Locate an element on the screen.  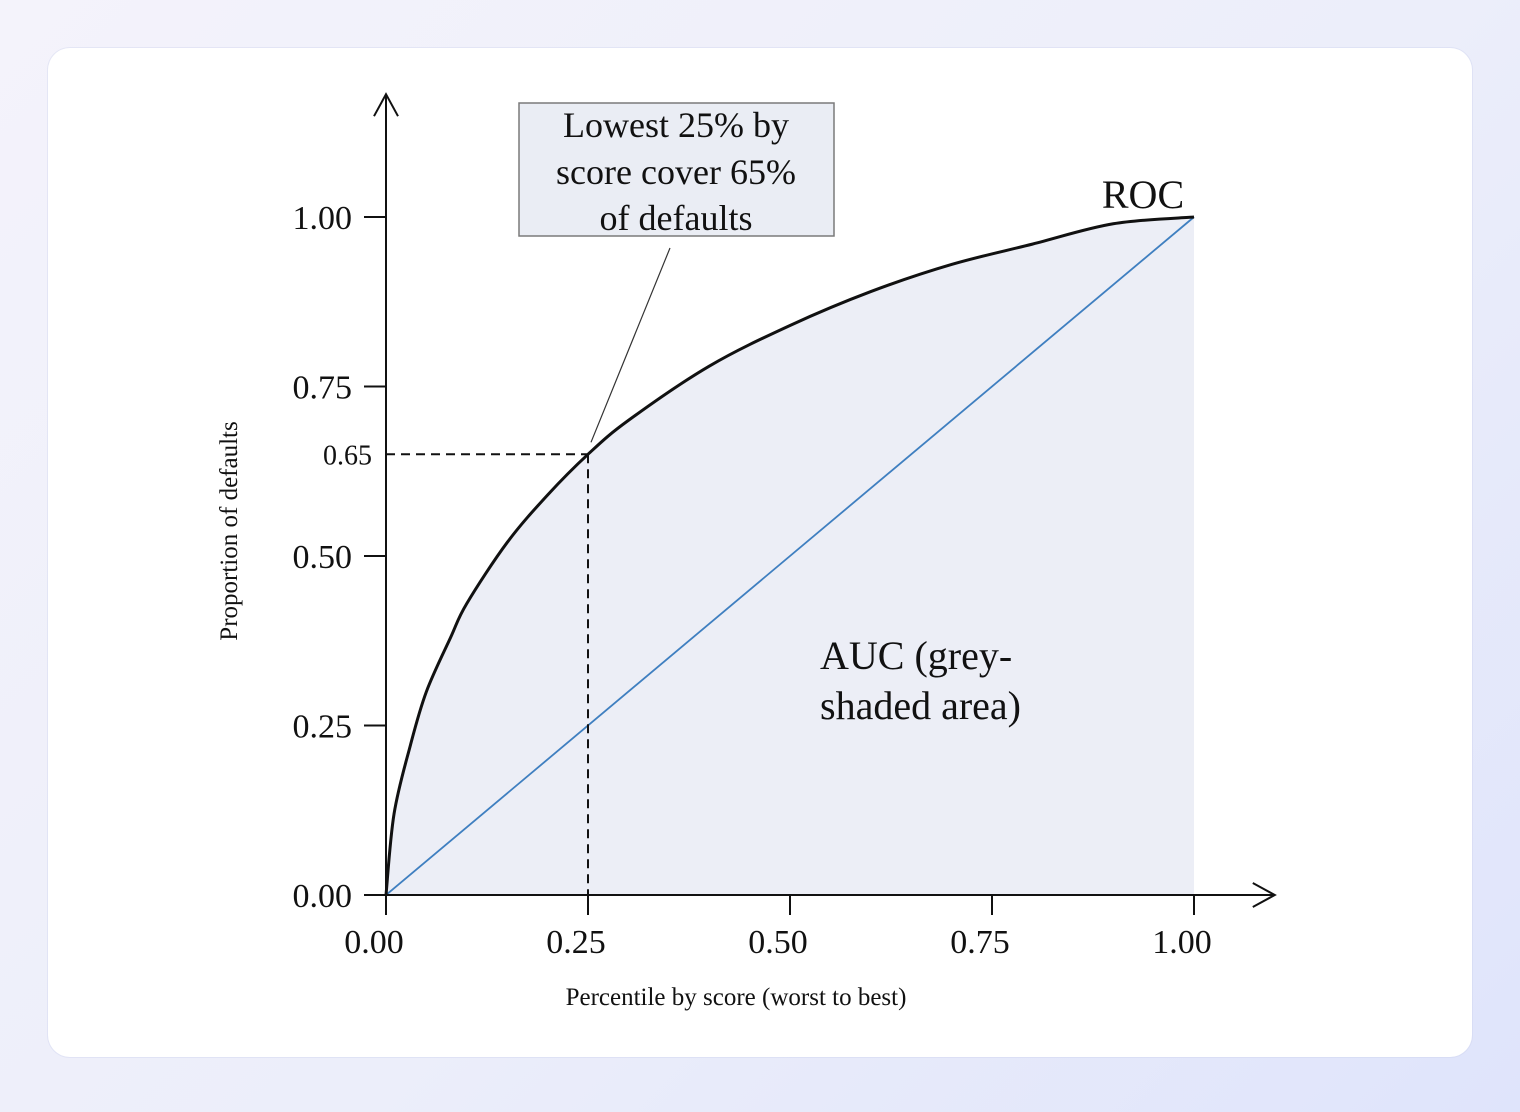
x-axis-ticks: 0.00 0.25 0.50 0.75 1.00 is located at coordinates (778, 928).